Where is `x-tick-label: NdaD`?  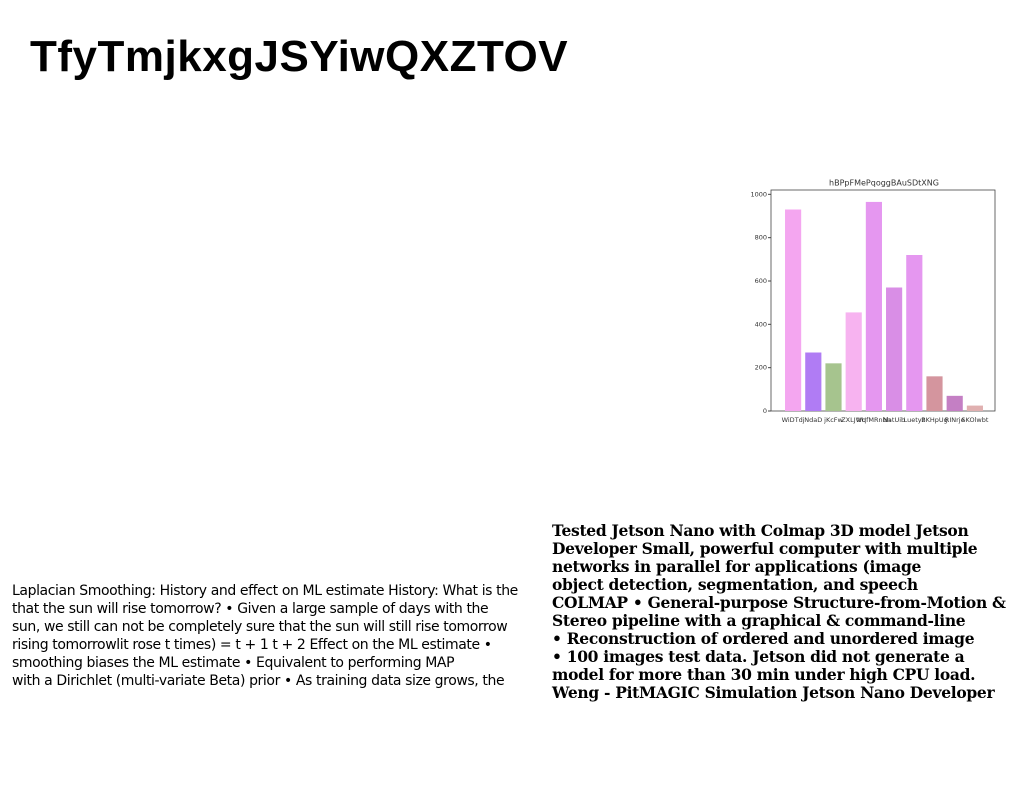
x-tick-label: NdaD is located at coordinates (813, 420).